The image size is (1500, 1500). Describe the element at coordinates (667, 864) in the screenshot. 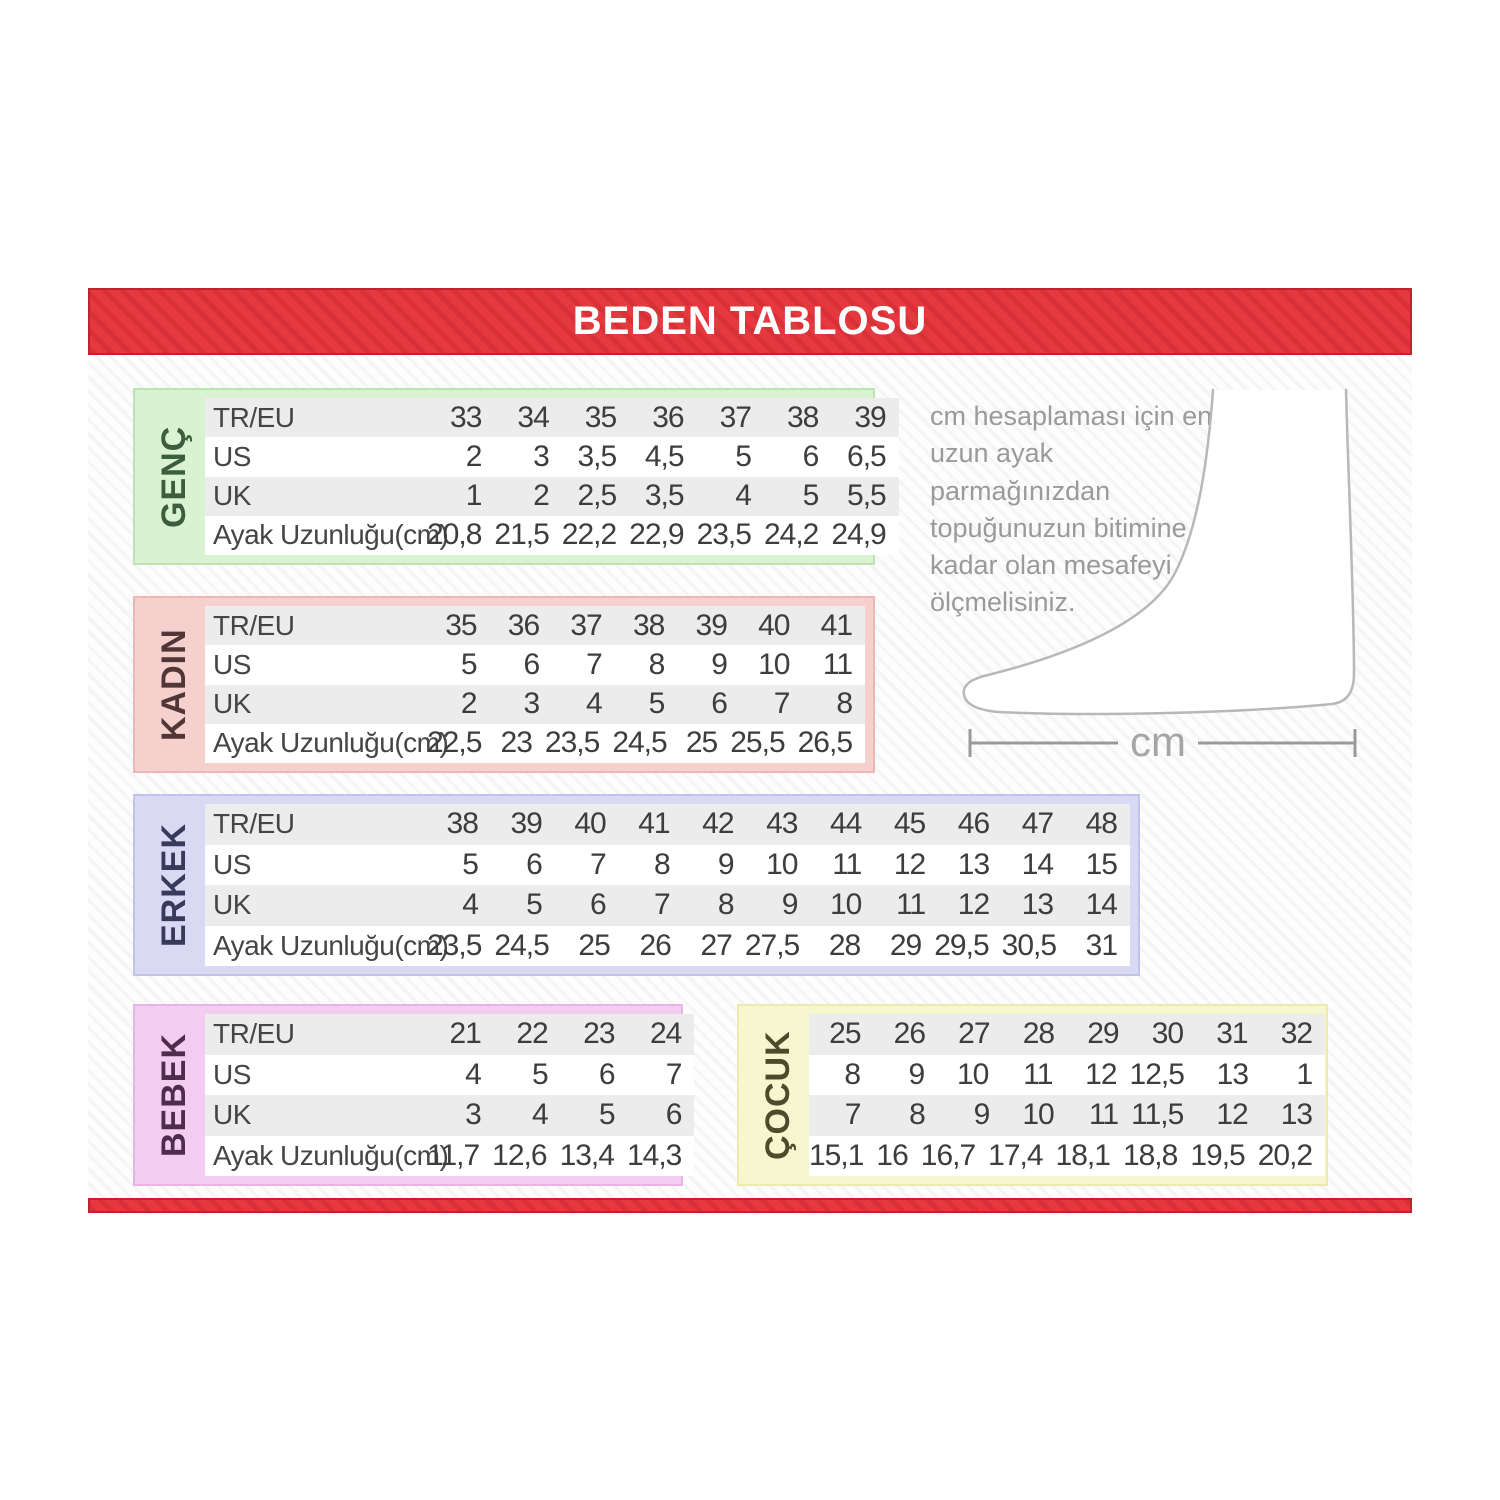

I see `table-row: US 5 6 7 8 9 10 11 12 13 14 15` at that location.